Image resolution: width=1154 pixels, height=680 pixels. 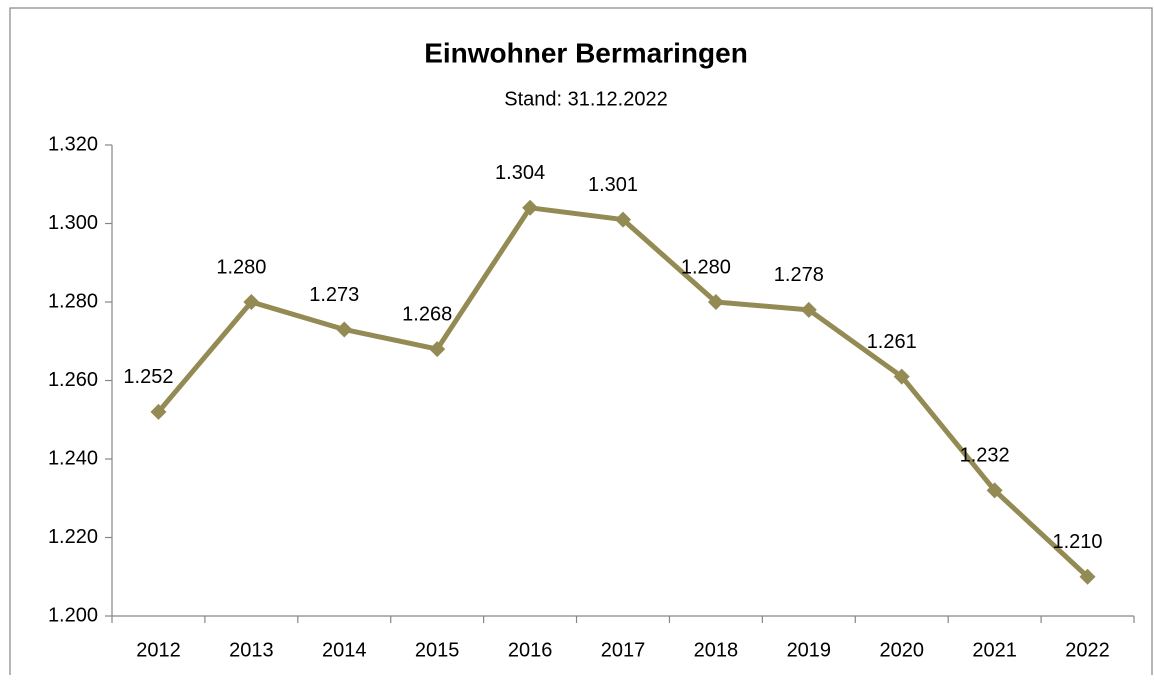 What do you see at coordinates (344, 650) in the screenshot?
I see `x-tick-label: 2014` at bounding box center [344, 650].